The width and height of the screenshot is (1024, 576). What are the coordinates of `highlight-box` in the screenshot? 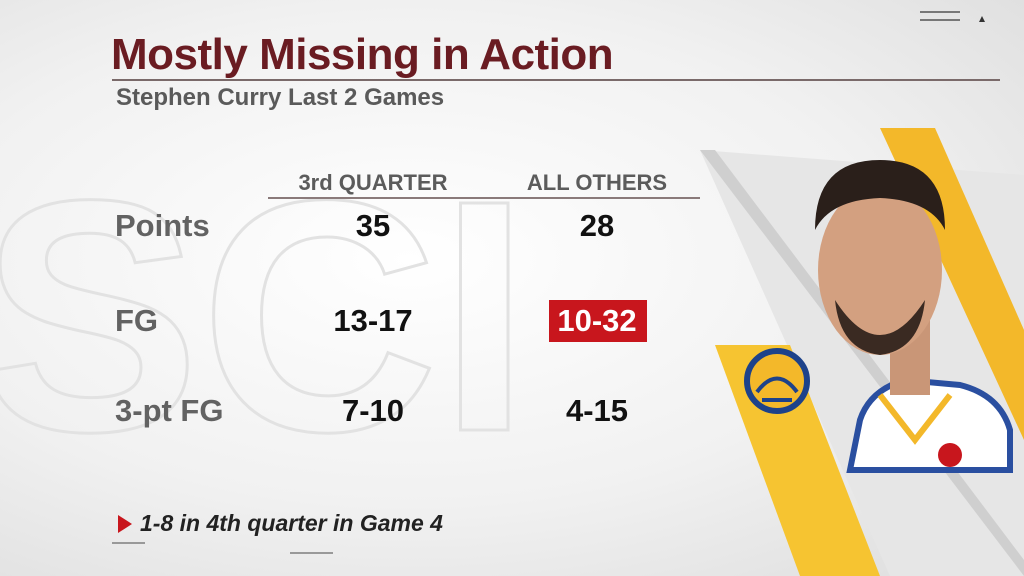 It's located at (598, 321).